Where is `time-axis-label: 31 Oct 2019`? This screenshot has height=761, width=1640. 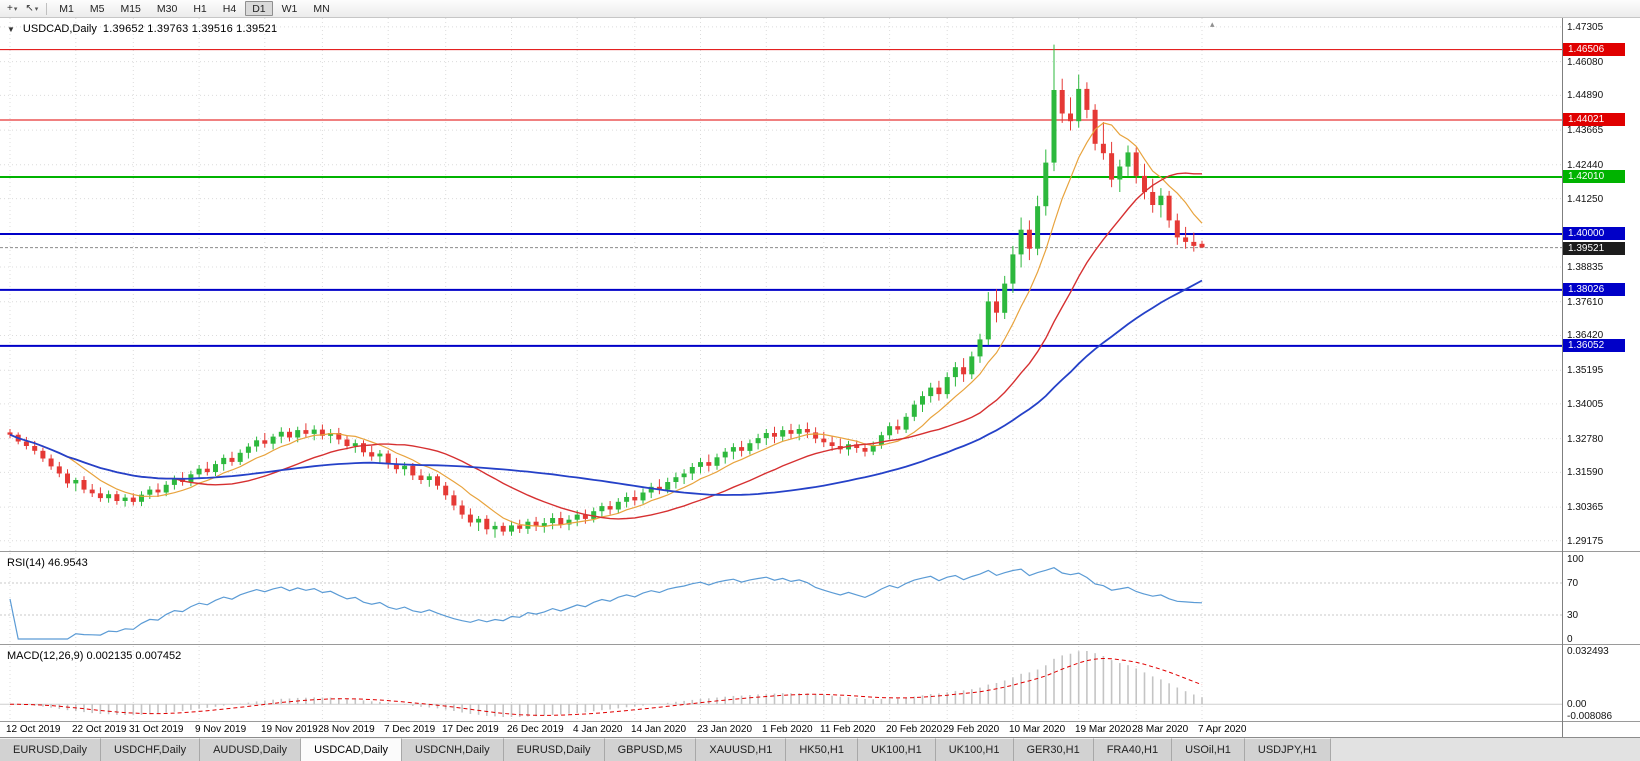 time-axis-label: 31 Oct 2019 is located at coordinates (156, 729).